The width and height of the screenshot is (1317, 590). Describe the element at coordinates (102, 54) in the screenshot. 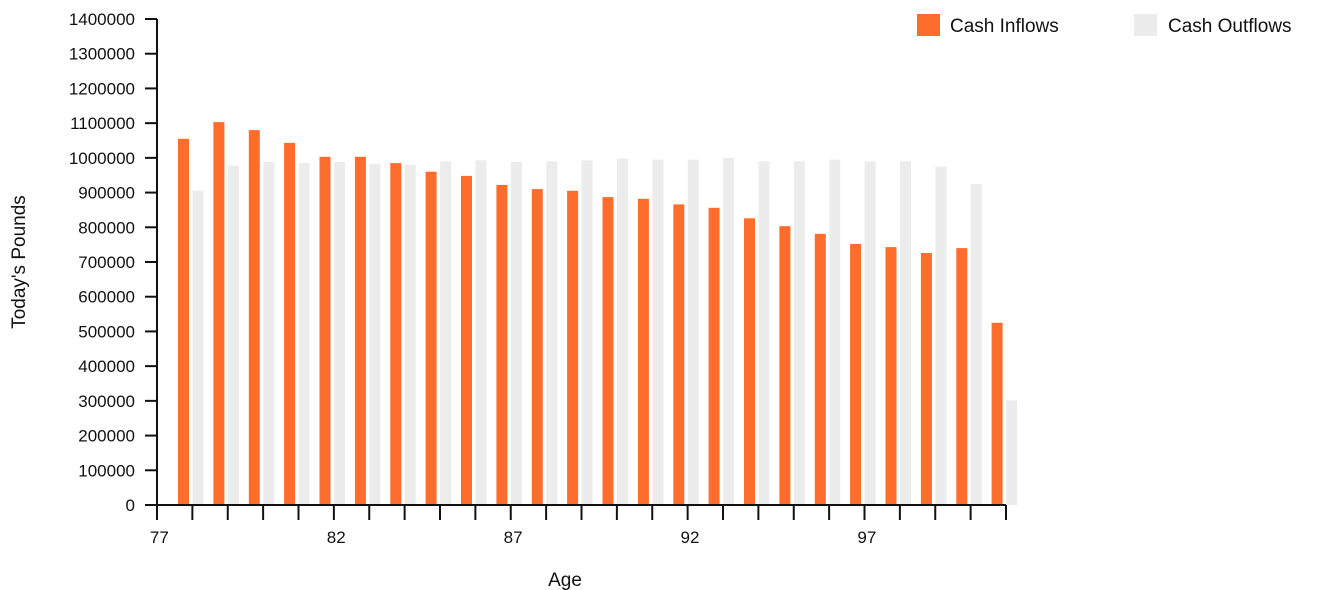

I see `y-tick-label: 1300000` at that location.